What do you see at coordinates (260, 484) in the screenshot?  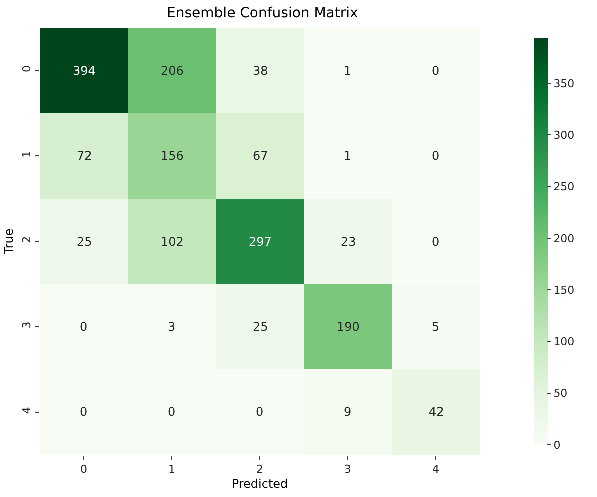 I see `x-axis-title: Predicted` at bounding box center [260, 484].